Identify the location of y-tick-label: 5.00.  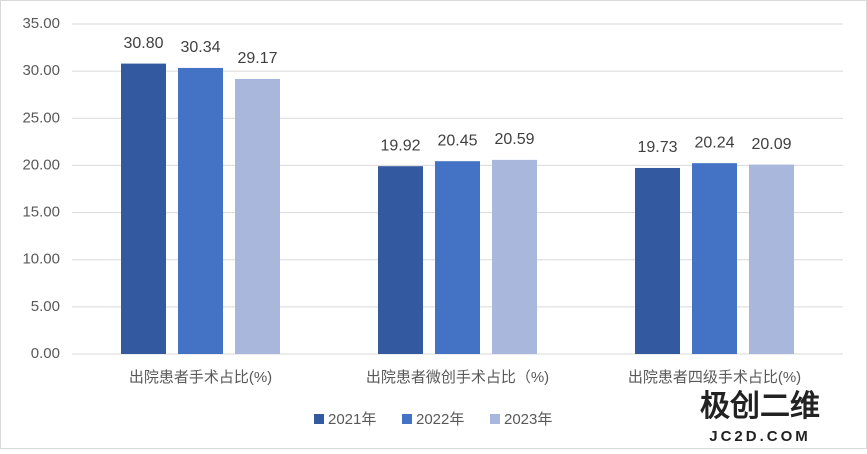
(45, 306).